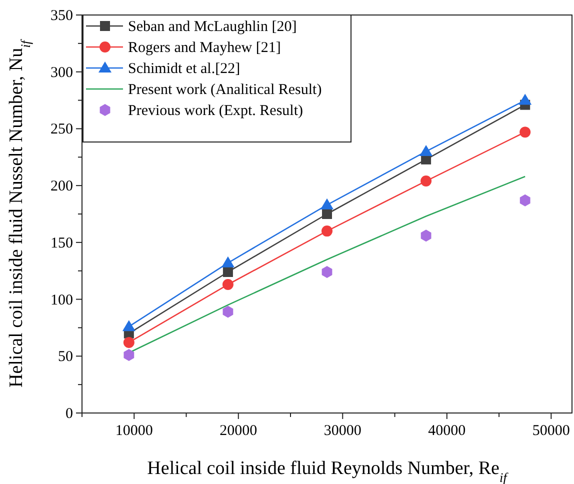 This screenshot has width=574, height=484. What do you see at coordinates (61, 186) in the screenshot?
I see `y-tick-label: 200` at bounding box center [61, 186].